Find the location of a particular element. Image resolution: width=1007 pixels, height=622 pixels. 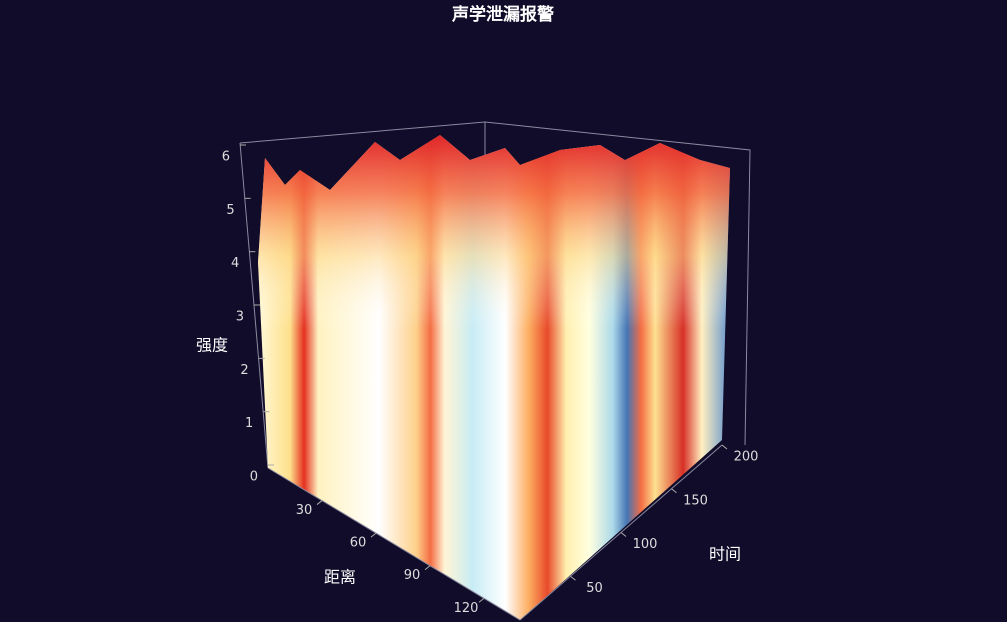

z-tick-label: 2 is located at coordinates (244, 370).